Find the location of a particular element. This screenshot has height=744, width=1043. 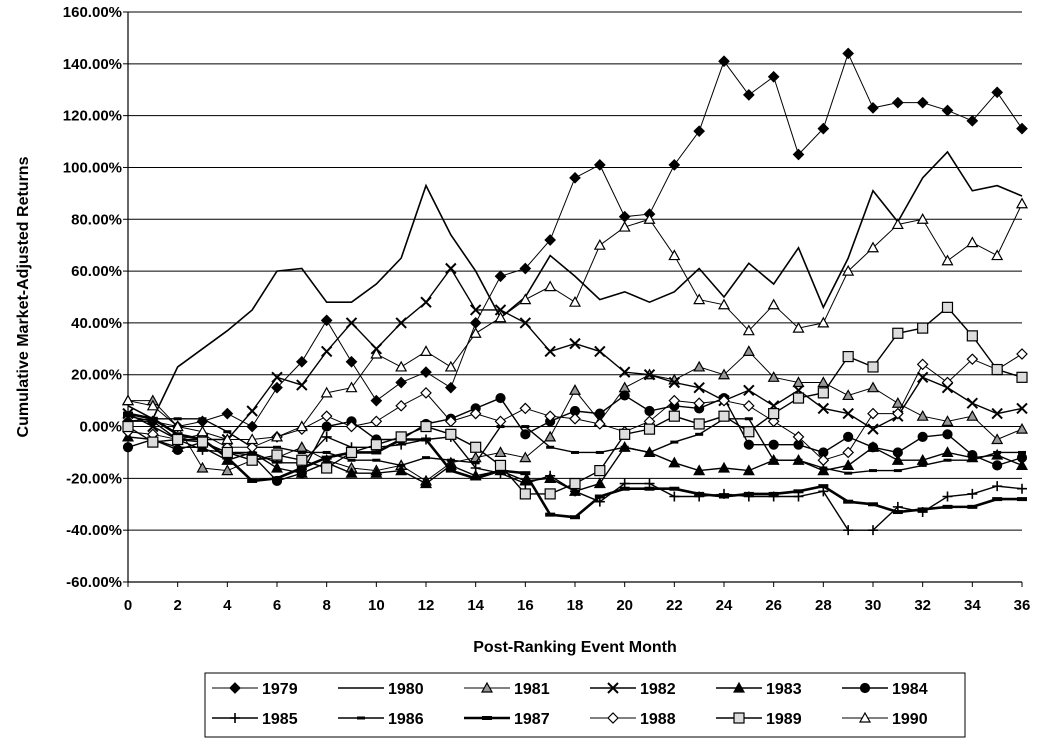

y-tick-label: 140.00% is located at coordinates (92, 64).